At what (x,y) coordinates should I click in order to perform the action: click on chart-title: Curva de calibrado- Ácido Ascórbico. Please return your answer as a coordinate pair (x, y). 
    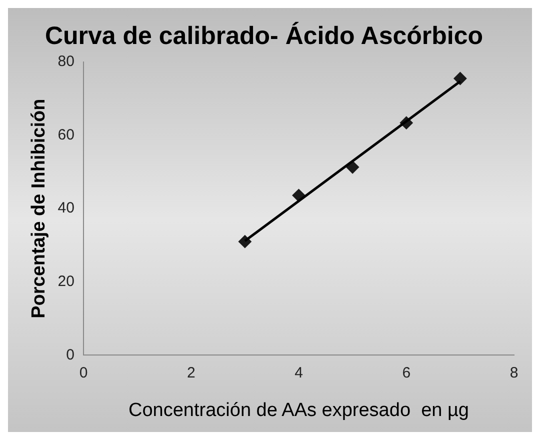
    Looking at the image, I should click on (264, 35).